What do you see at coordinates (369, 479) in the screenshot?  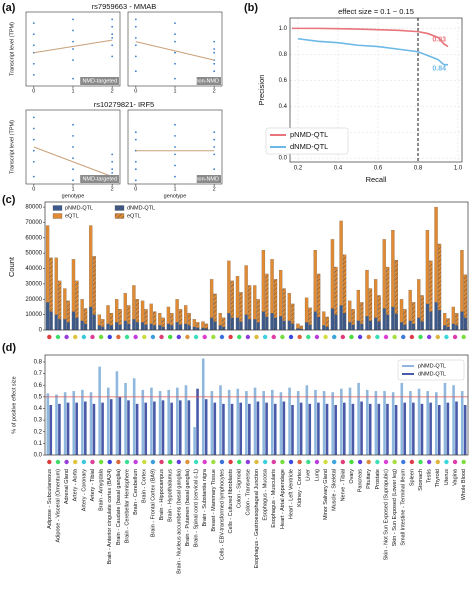 I see `x-tick-label: Pituitary` at bounding box center [369, 479].